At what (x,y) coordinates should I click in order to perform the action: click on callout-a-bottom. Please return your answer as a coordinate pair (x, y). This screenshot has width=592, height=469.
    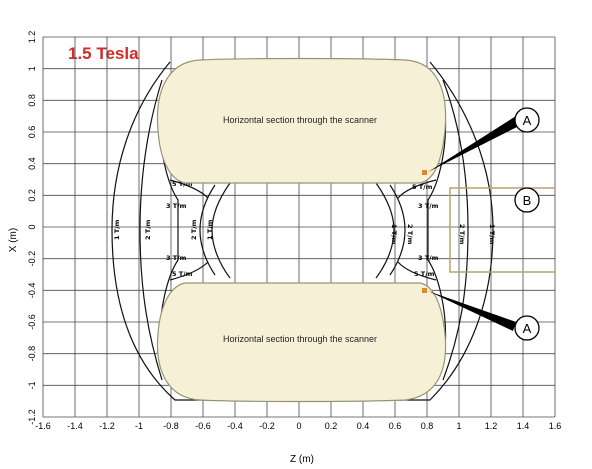
    Looking at the image, I should click on (527, 328).